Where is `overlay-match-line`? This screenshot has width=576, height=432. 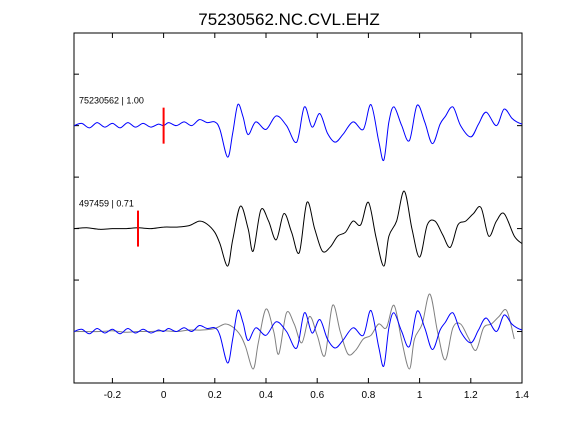
overlay-match-line is located at coordinates (294, 331).